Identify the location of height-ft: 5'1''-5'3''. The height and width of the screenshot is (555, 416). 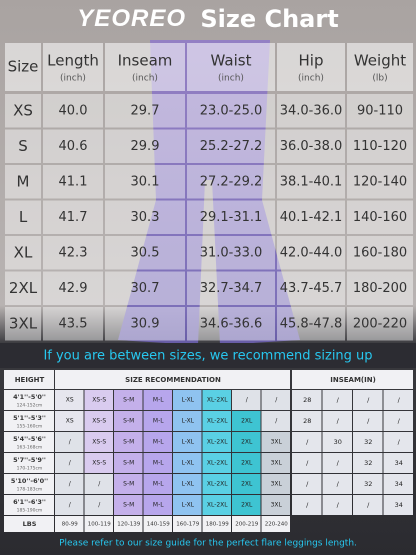
(29, 418).